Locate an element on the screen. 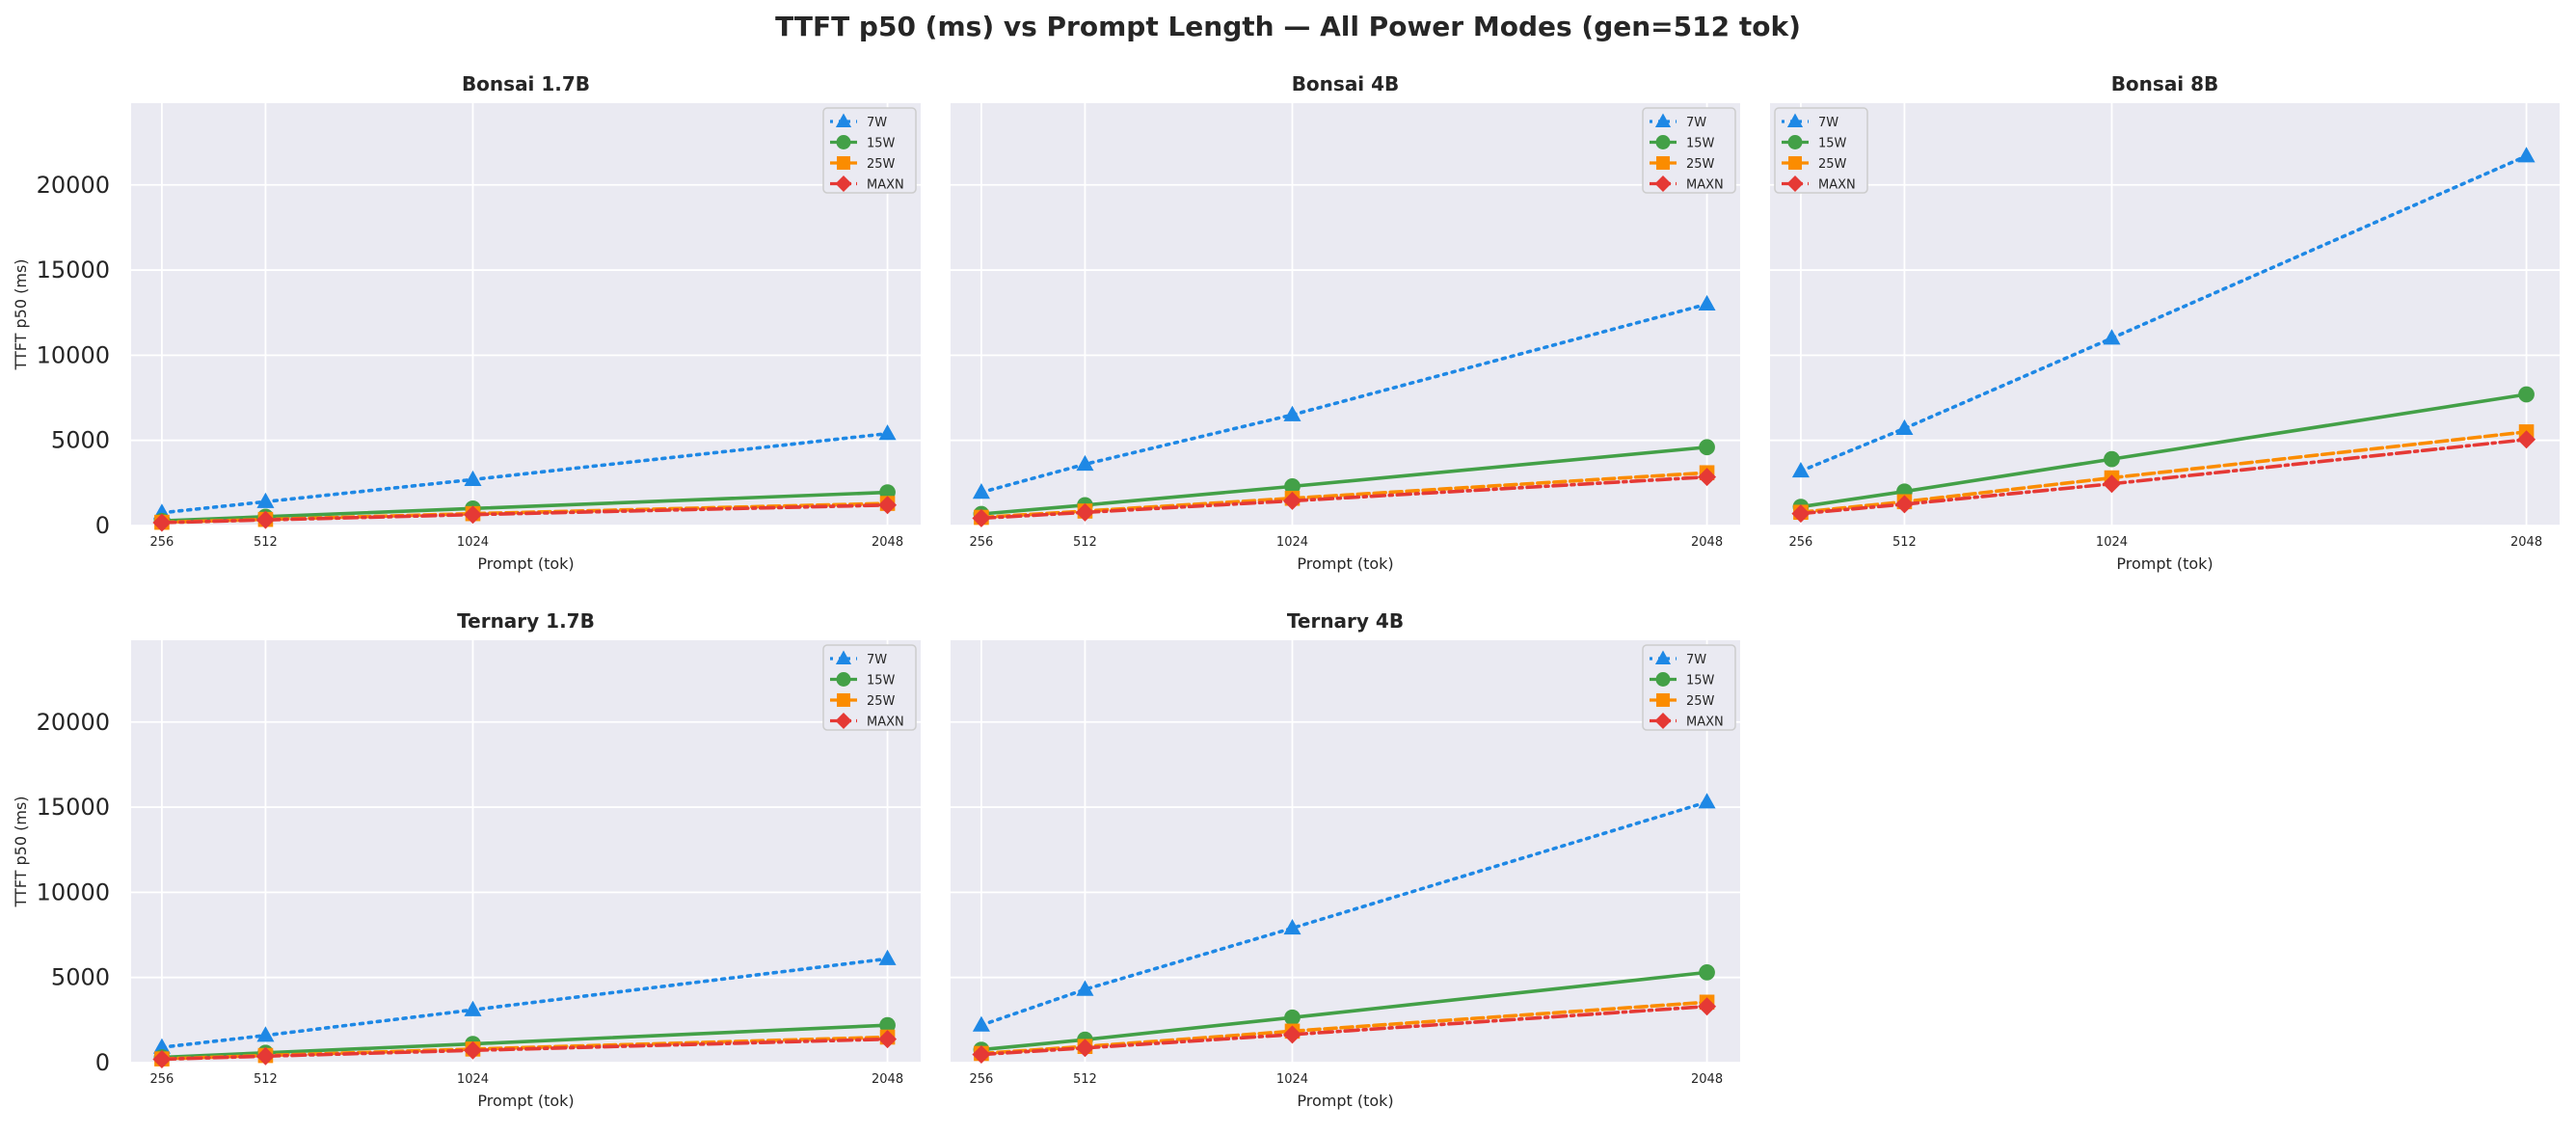 The image size is (2576, 1134). series-line-25w is located at coordinates (2164, 472).